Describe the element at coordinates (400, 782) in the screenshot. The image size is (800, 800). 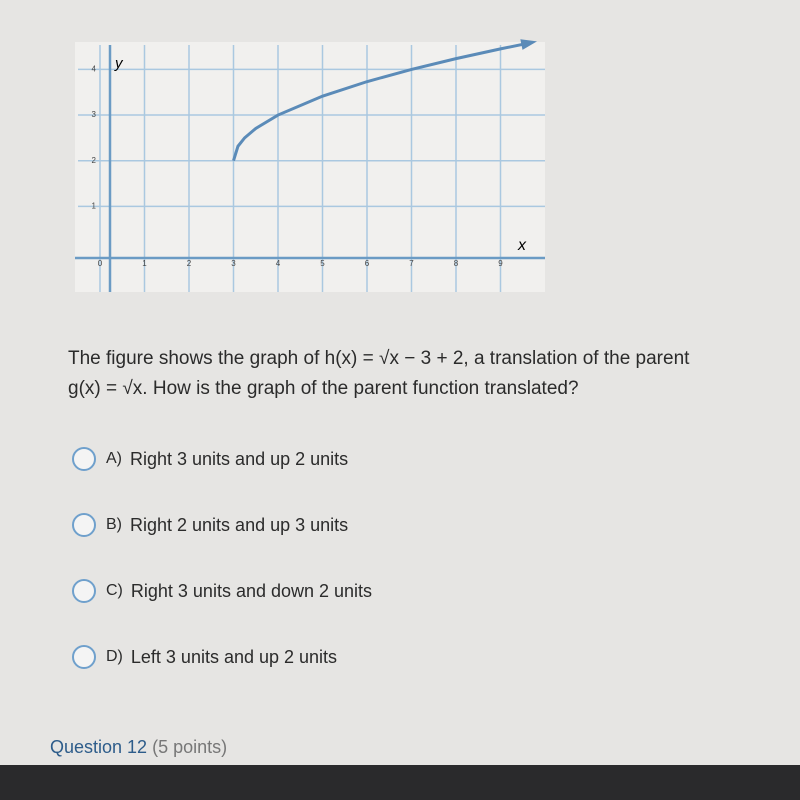
I see `footer-bar` at that location.